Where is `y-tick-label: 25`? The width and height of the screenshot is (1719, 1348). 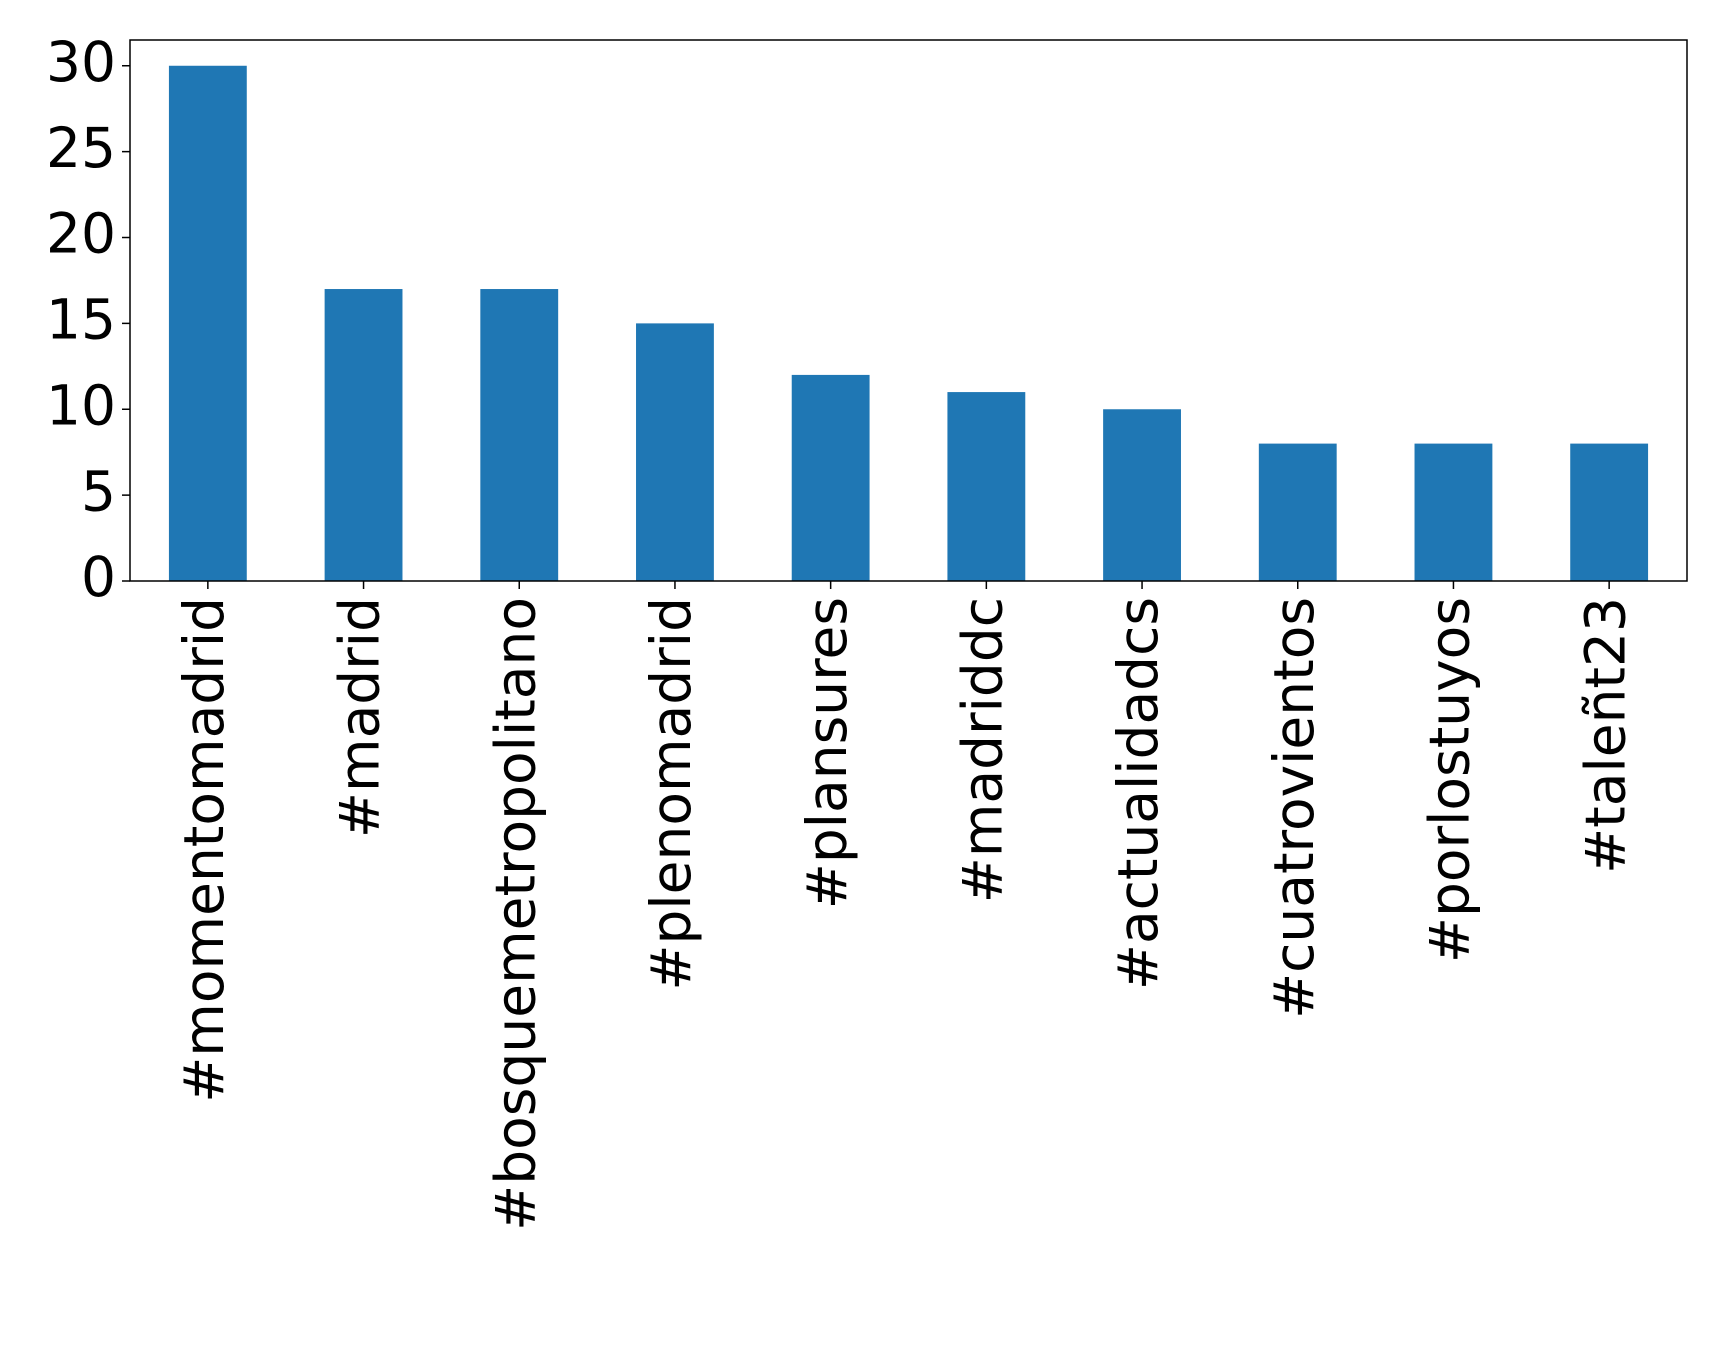
y-tick-label: 25 is located at coordinates (81, 148).